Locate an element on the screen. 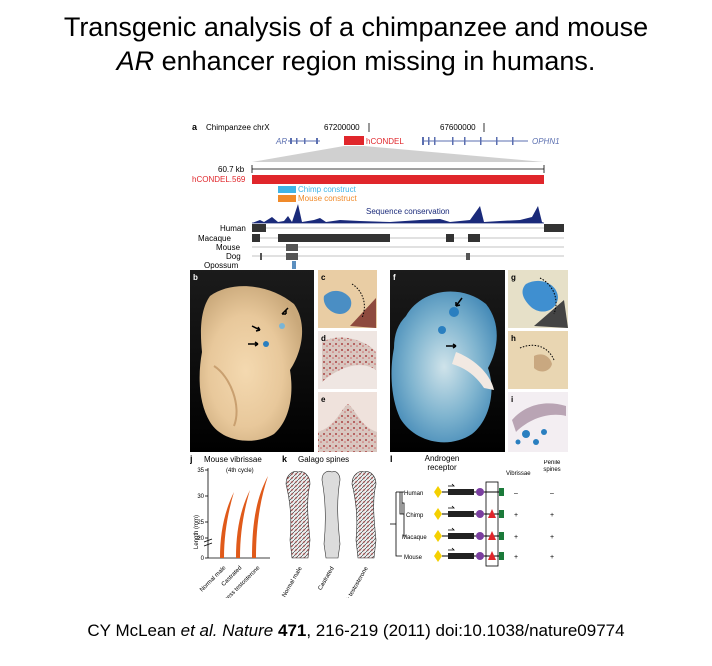 The height and width of the screenshot is (666, 712). embryo-b-eye-stain is located at coordinates (282, 326).